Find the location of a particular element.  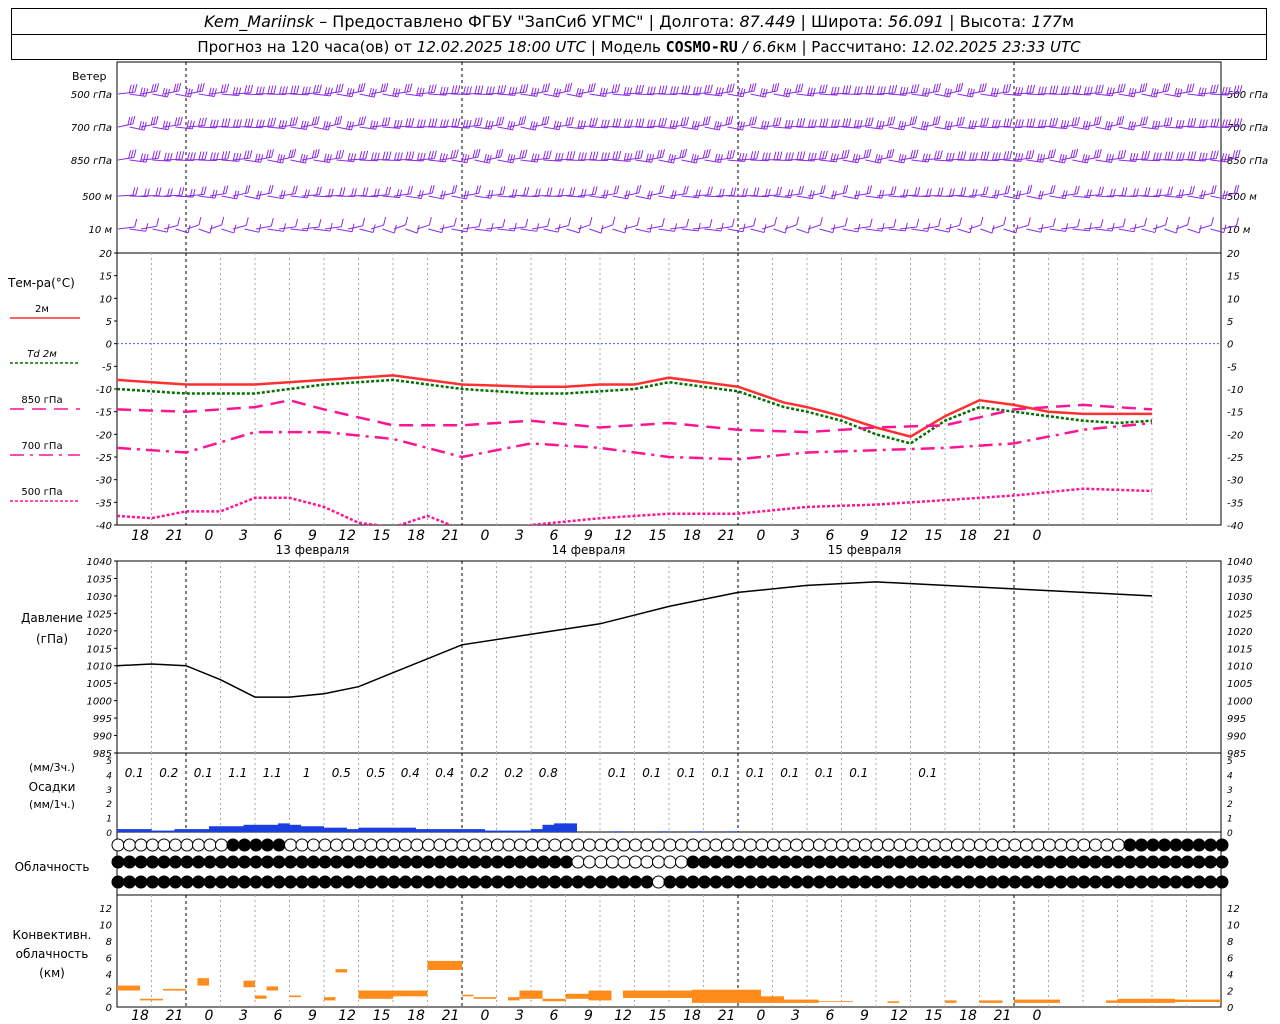

pressure-tick-left: 1005 is located at coordinates (99, 684).